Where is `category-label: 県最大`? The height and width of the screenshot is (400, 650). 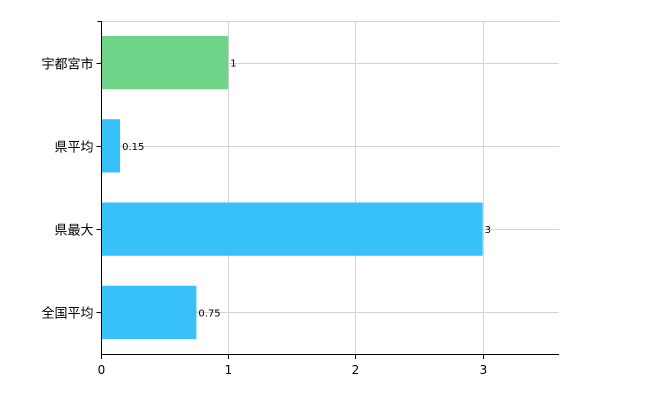
category-label: 県最大 is located at coordinates (73, 231).